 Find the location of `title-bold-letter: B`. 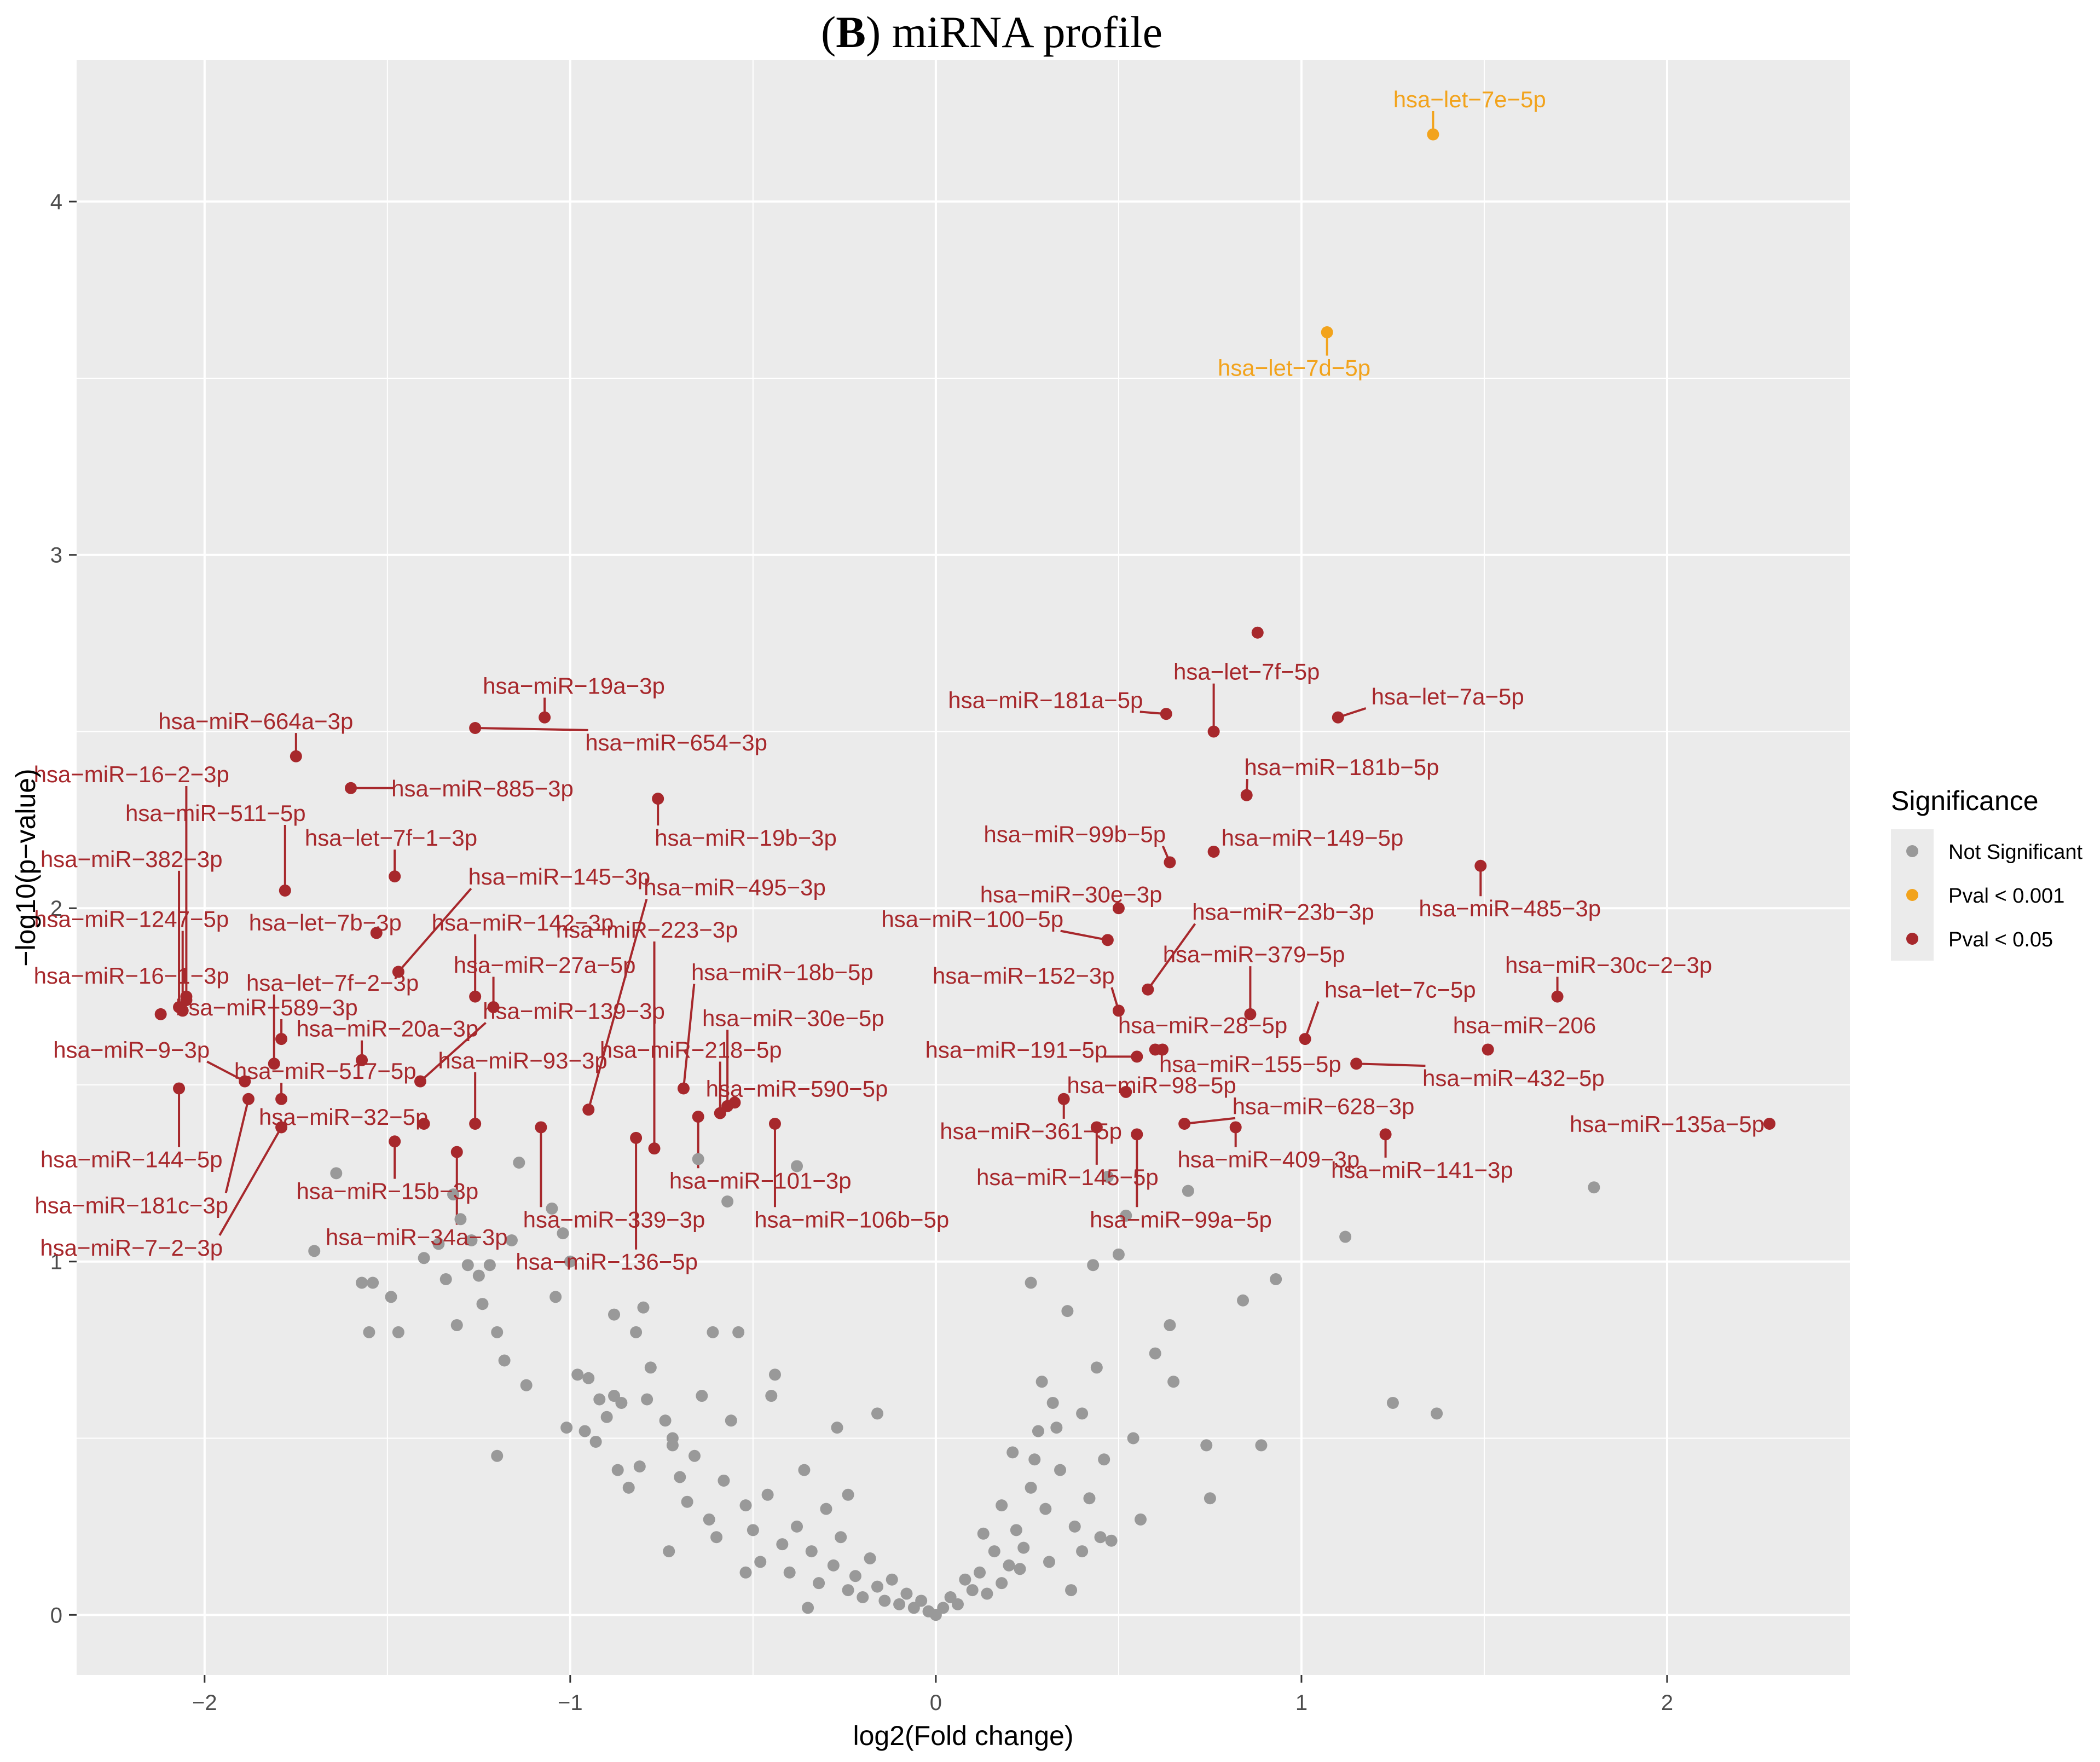

title-bold-letter: B is located at coordinates (851, 32).